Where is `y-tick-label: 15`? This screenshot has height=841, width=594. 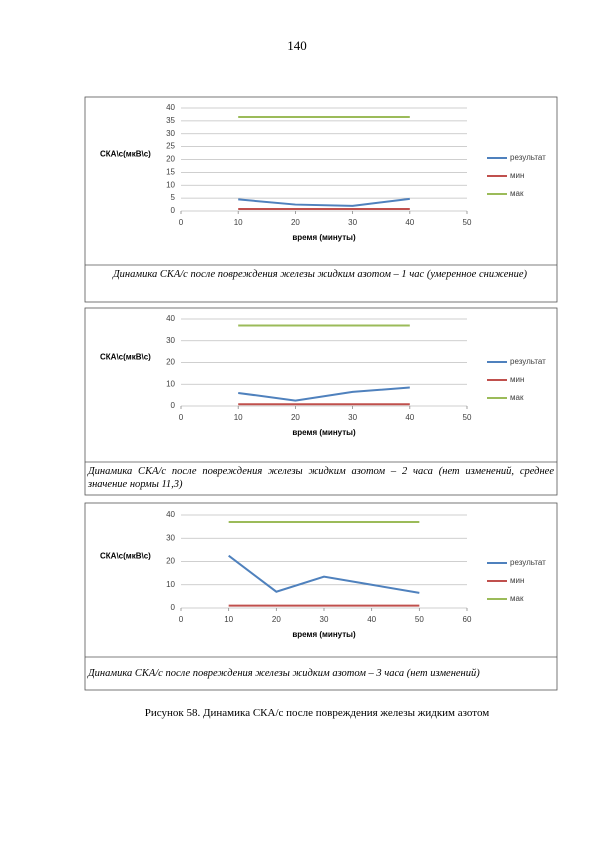
y-tick-label: 15 is located at coordinates (170, 171).